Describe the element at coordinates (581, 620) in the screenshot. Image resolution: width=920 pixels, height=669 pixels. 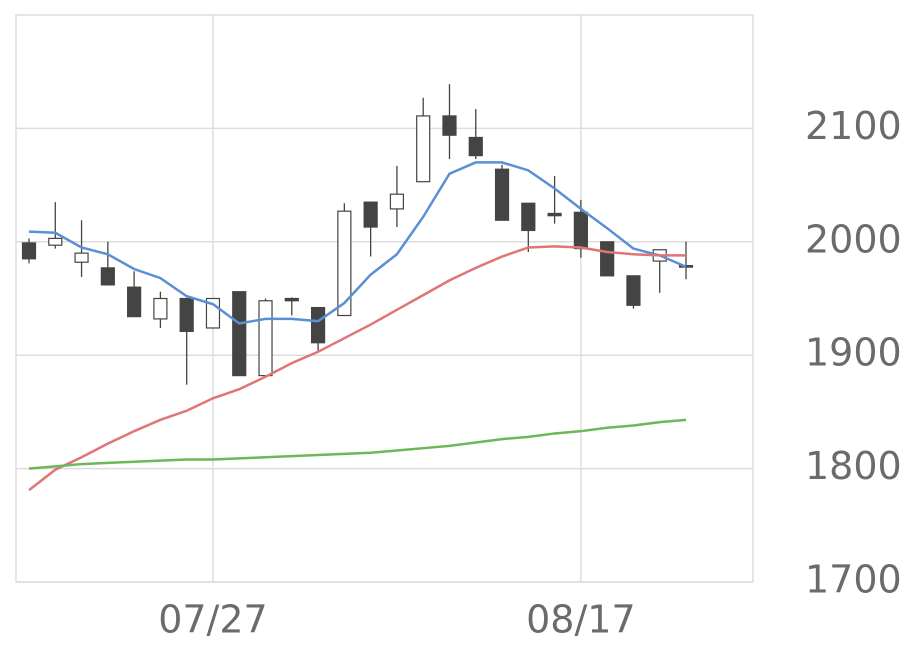
I see `x-tick-label: 08/17` at that location.